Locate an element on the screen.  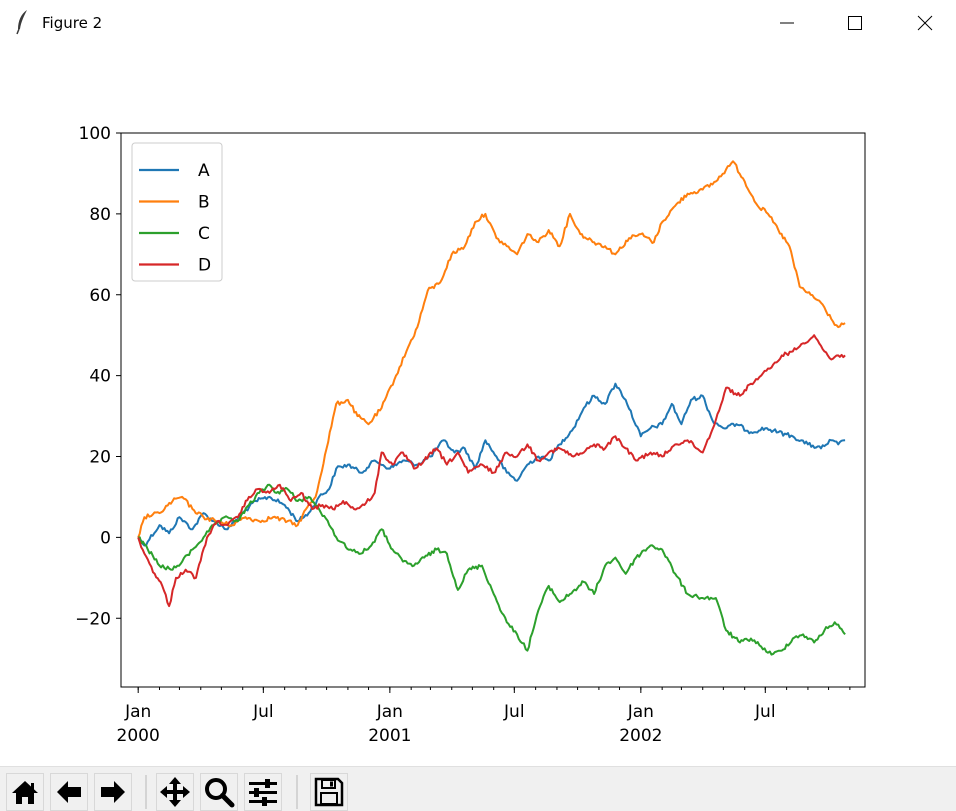
legend-label-c: C is located at coordinates (204, 234).